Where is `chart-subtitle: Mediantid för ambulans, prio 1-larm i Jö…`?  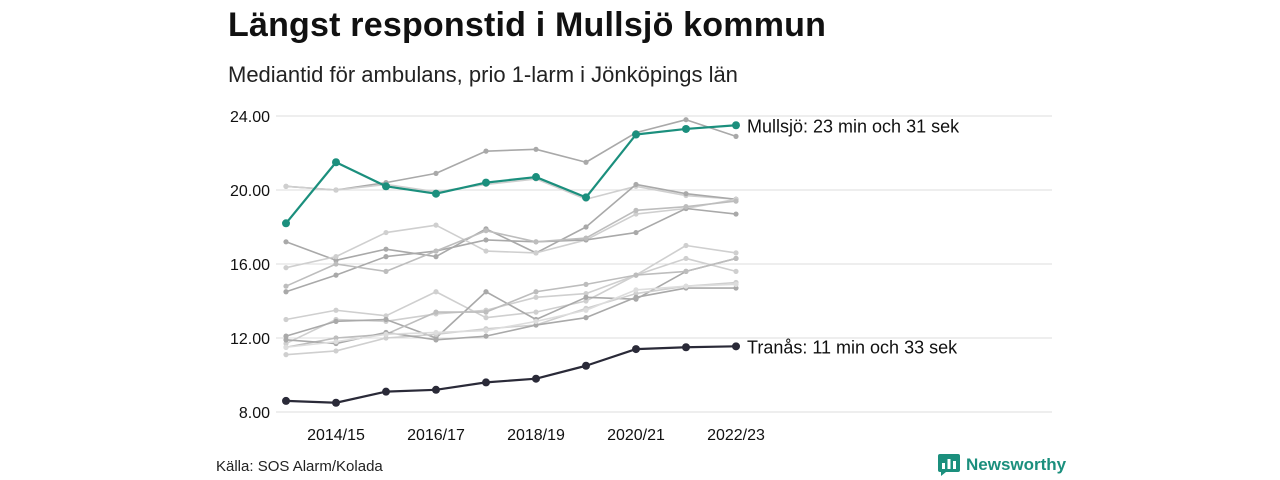
chart-subtitle: Mediantid för ambulans, prio 1-larm i Jö… is located at coordinates (483, 74).